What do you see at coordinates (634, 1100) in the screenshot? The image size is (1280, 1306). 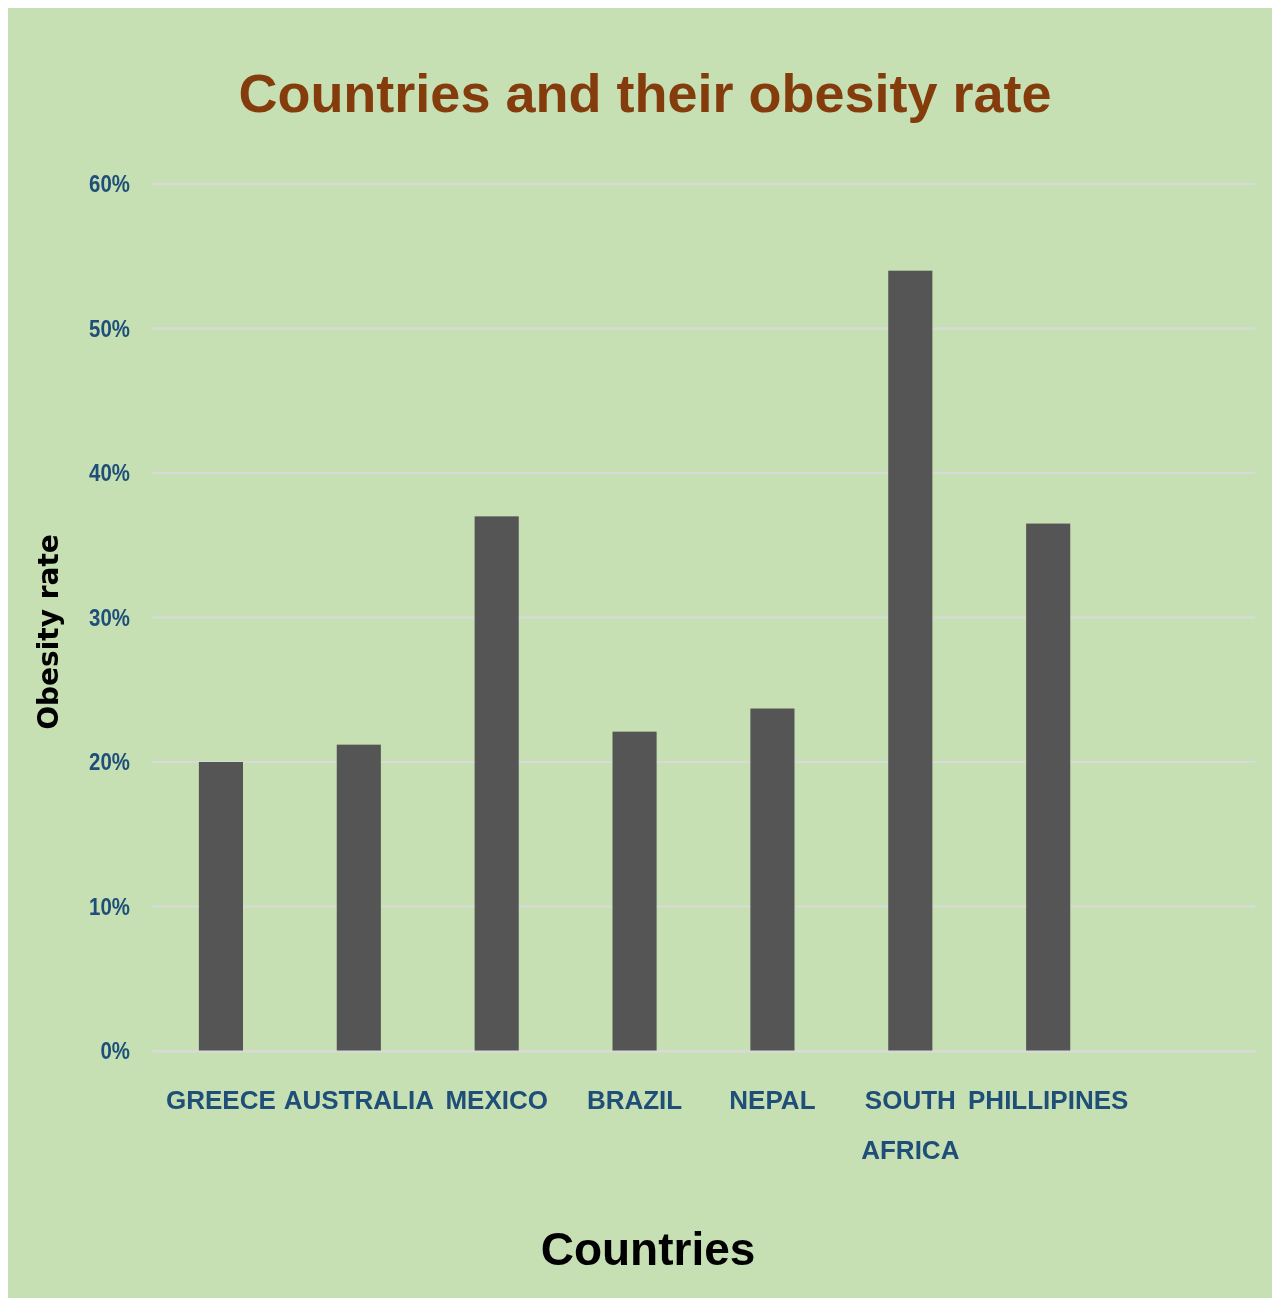 I see `x-tick-label: BRAZIL` at bounding box center [634, 1100].